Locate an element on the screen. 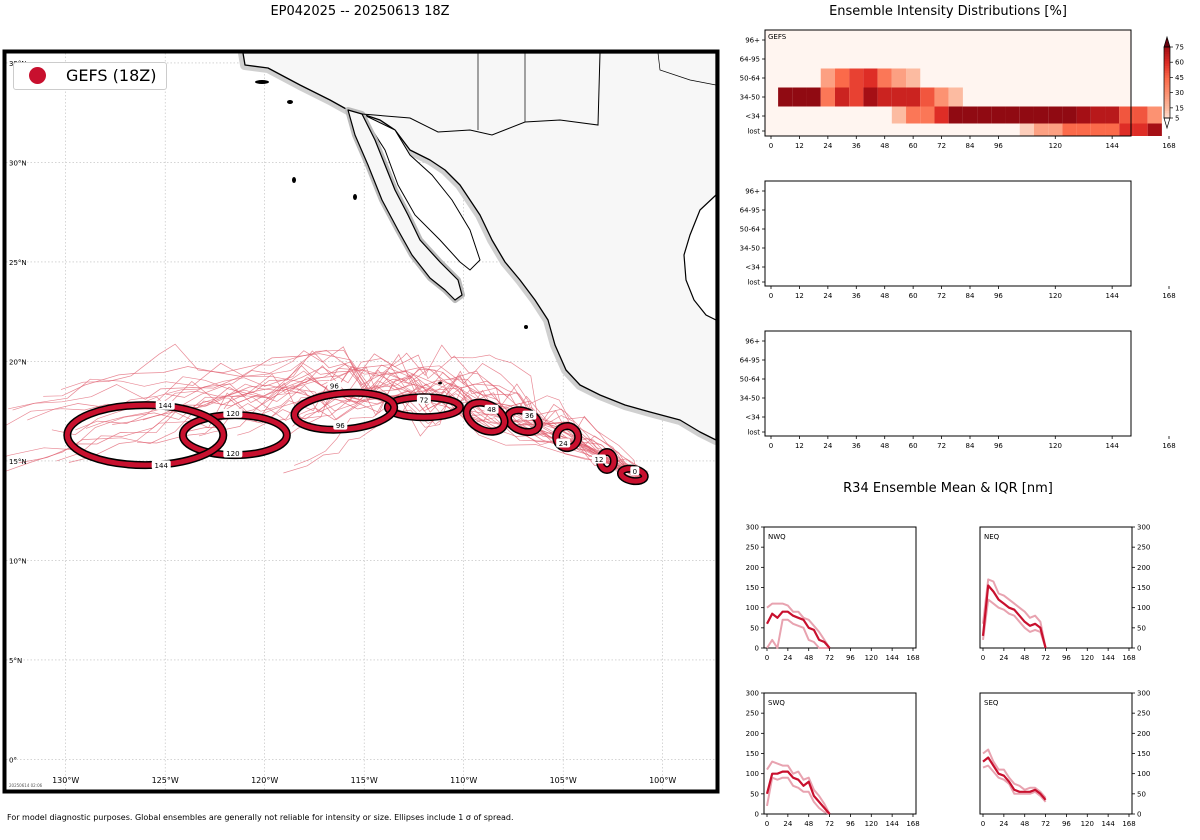 Image resolution: width=1200 pixels, height=840 pixels. r34-quadrant-label: NEQ is located at coordinates (992, 537).